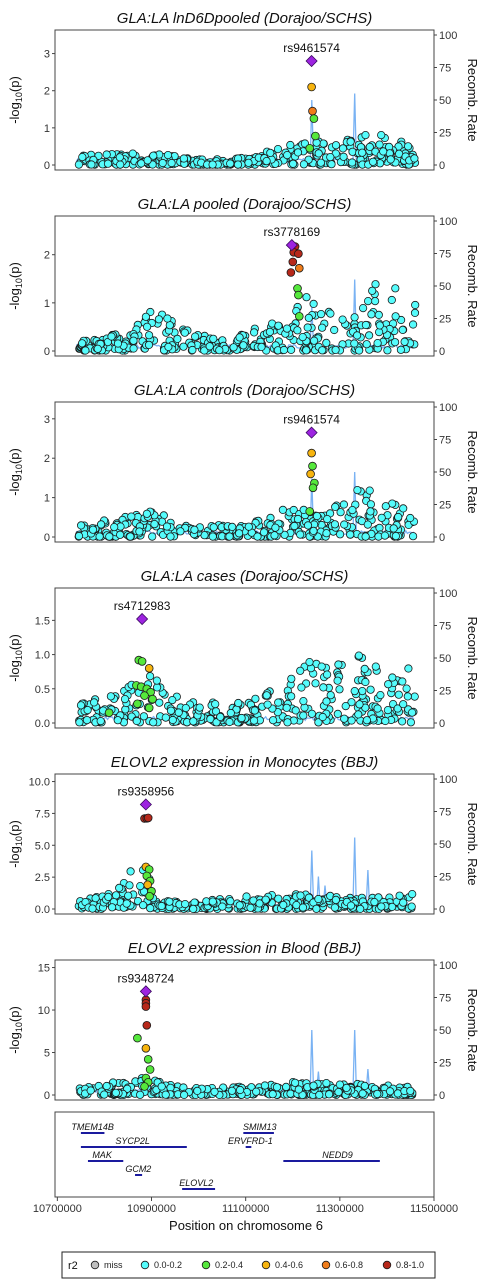  What do you see at coordinates (245, 1209) in the screenshot?
I see `x-tick-label: 11100000` at bounding box center [245, 1209].